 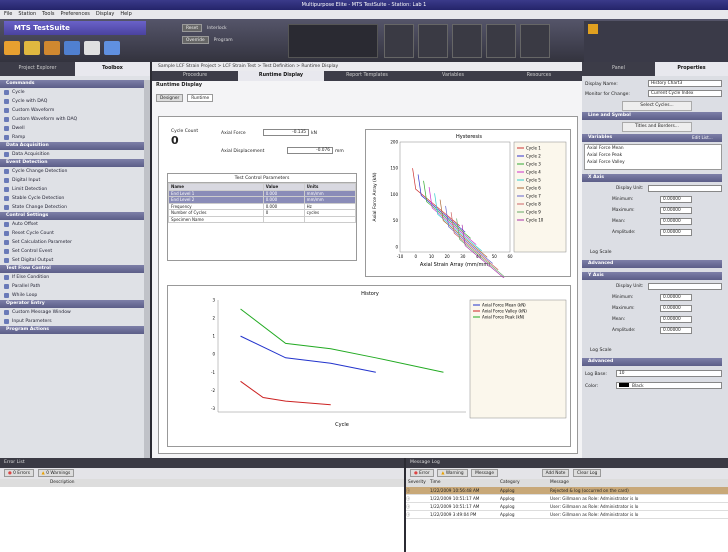 I want to click on errors-filter: ● 0 Errors, so click(x=19, y=473).